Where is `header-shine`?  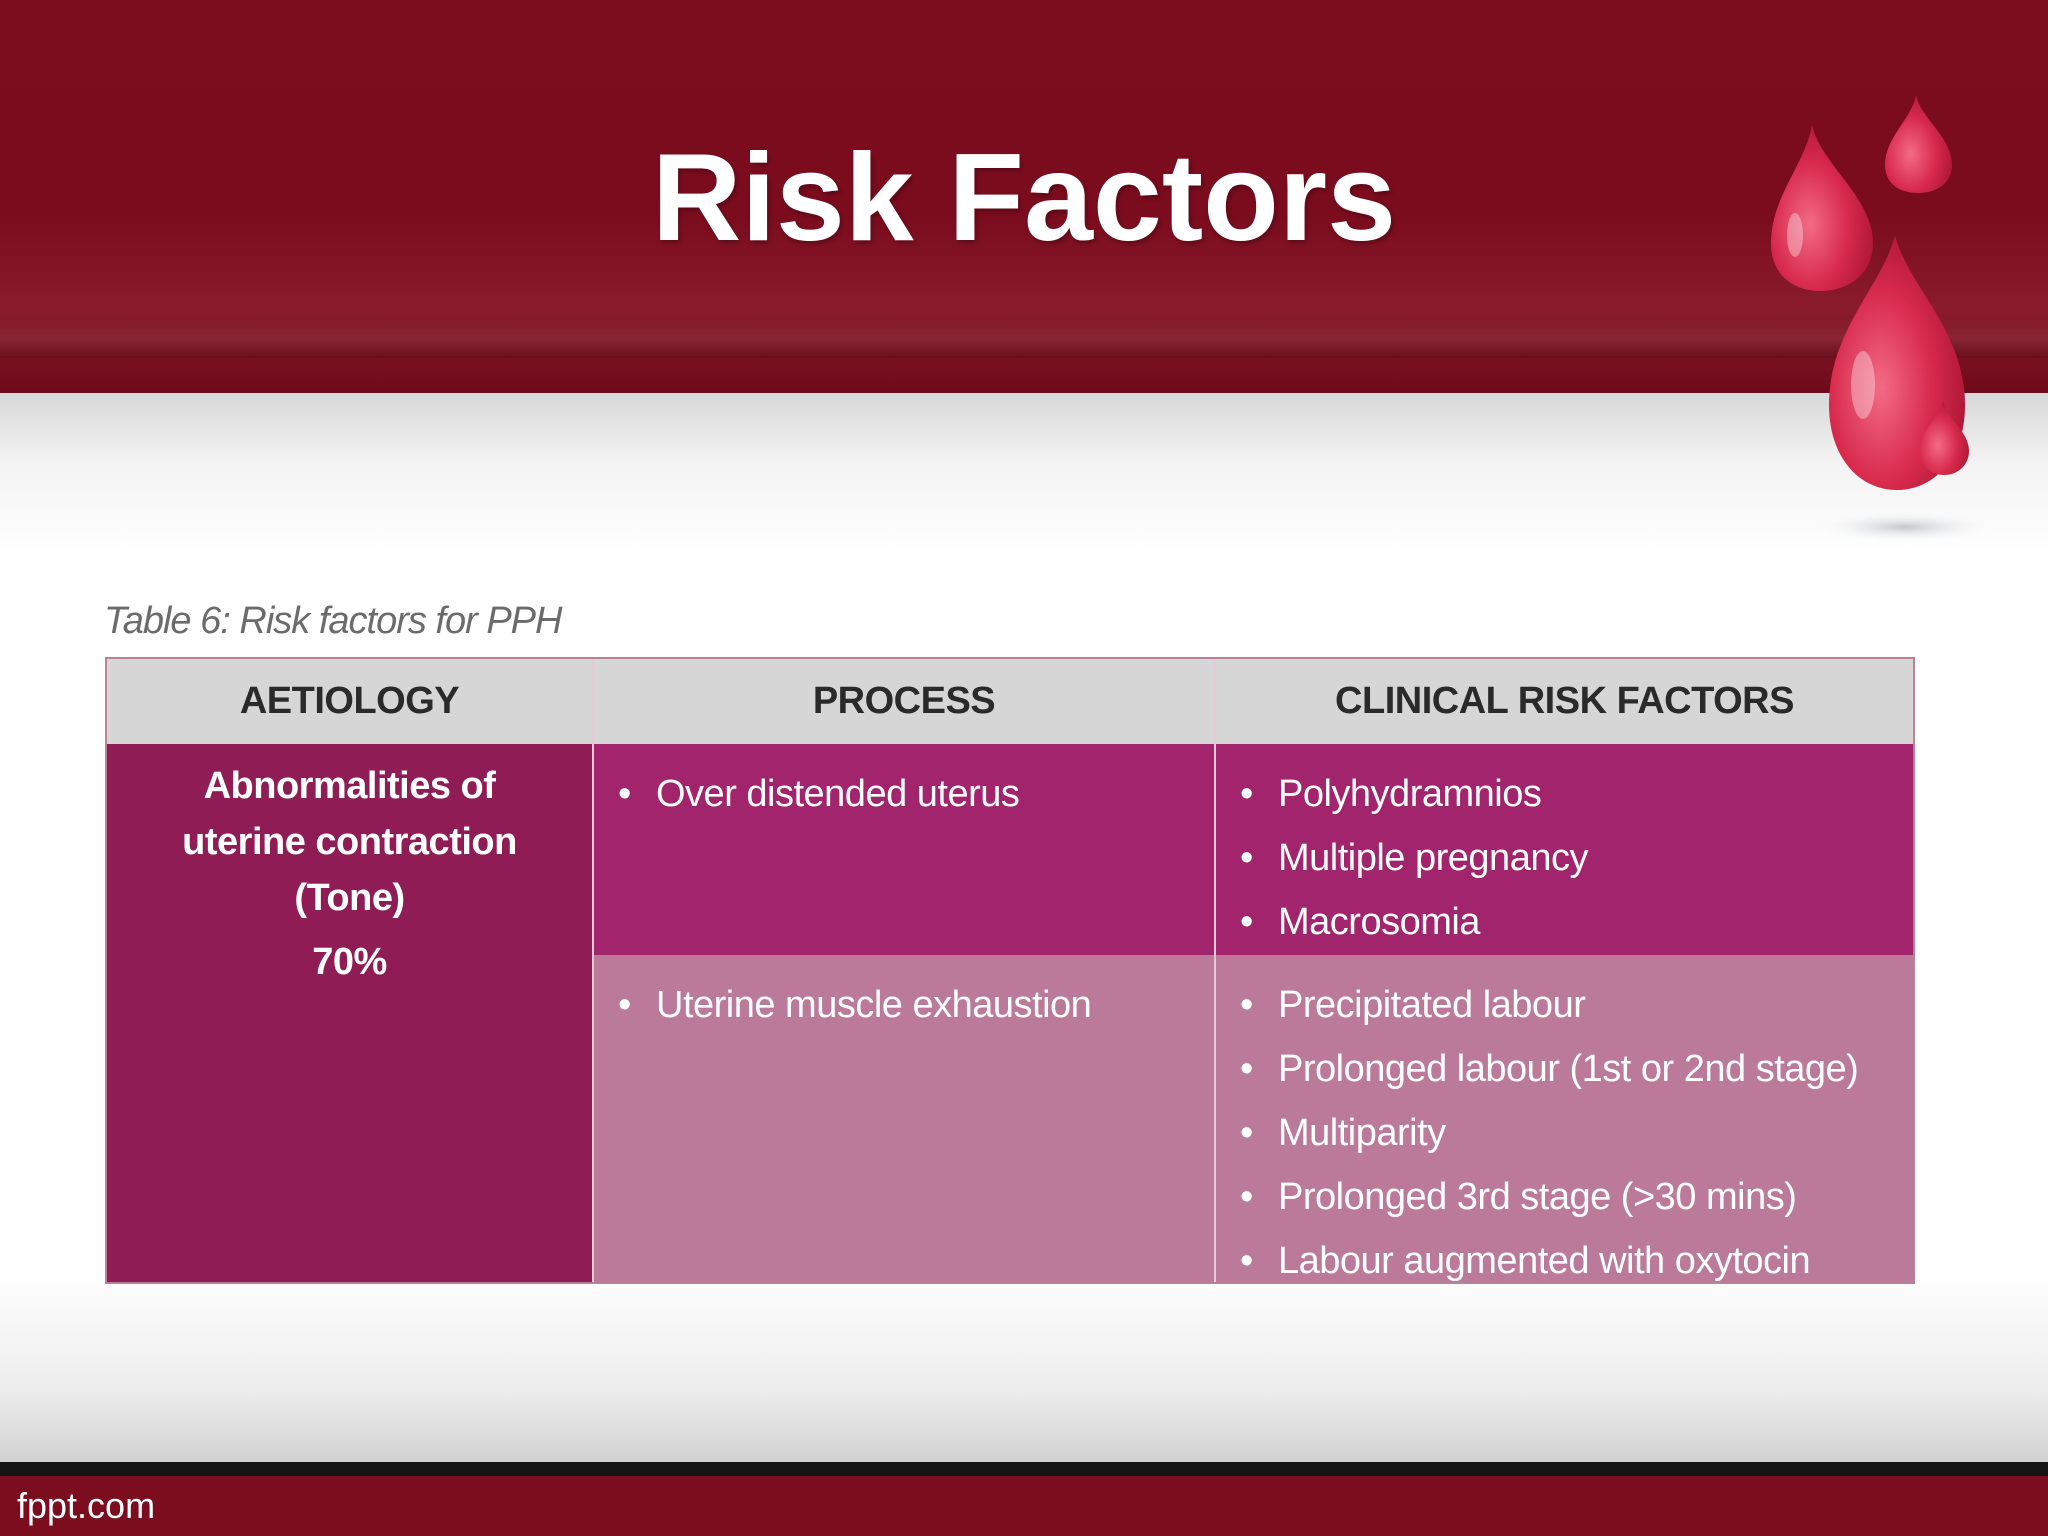
header-shine is located at coordinates (1024, 338).